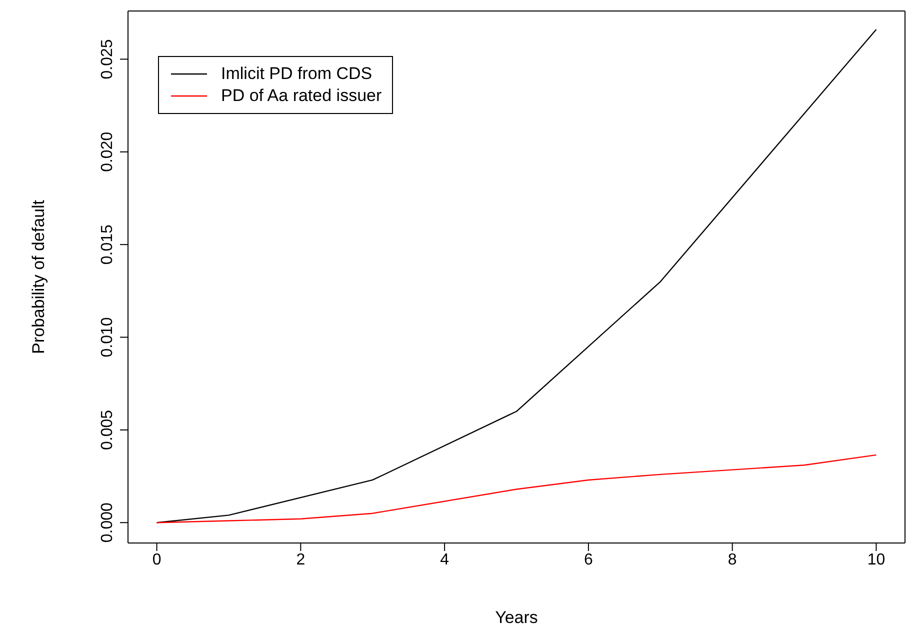 This screenshot has height=641, width=914. What do you see at coordinates (296, 74) in the screenshot?
I see `legend-label: Imlicit PD from CDS` at bounding box center [296, 74].